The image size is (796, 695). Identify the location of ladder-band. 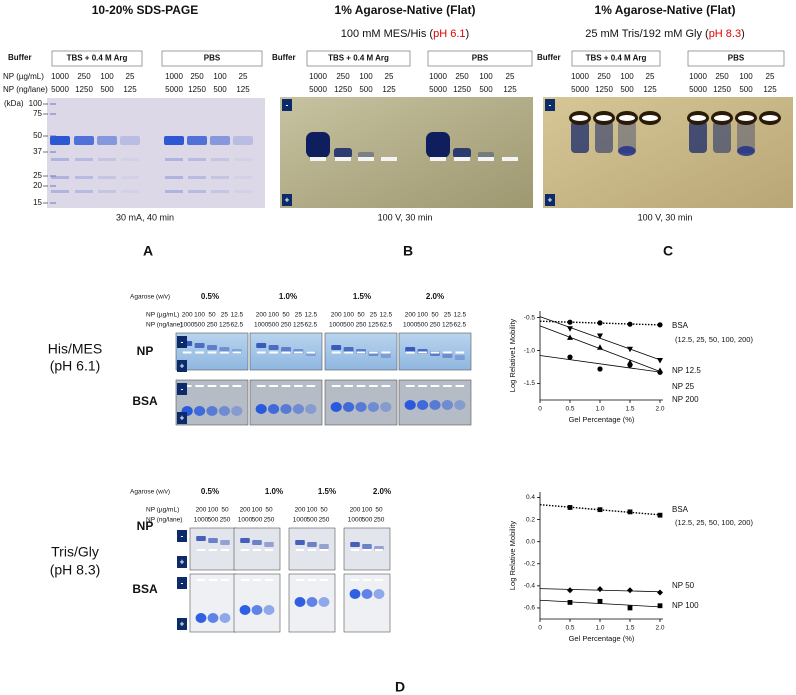
(53, 152).